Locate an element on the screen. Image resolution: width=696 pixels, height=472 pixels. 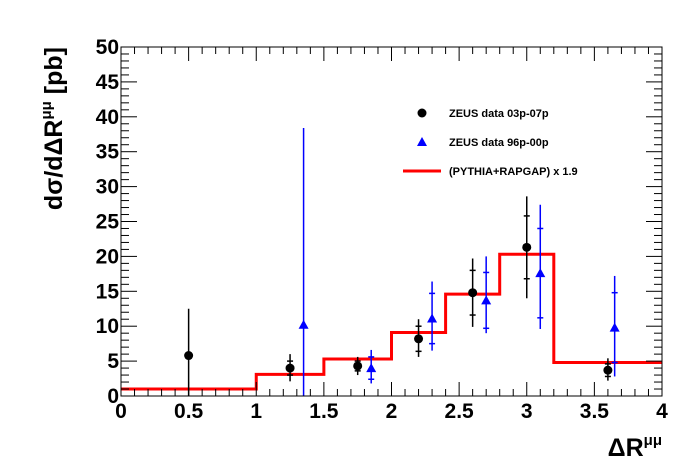
y-tick-label: 30 is located at coordinates (107, 187).